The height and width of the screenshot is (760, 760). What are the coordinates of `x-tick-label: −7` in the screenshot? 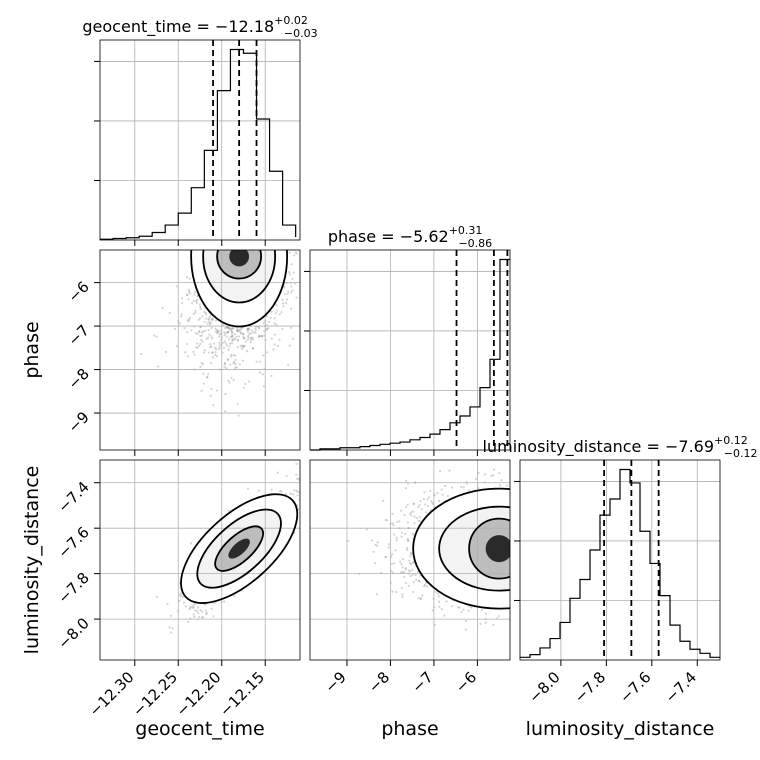 It's located at (422, 682).